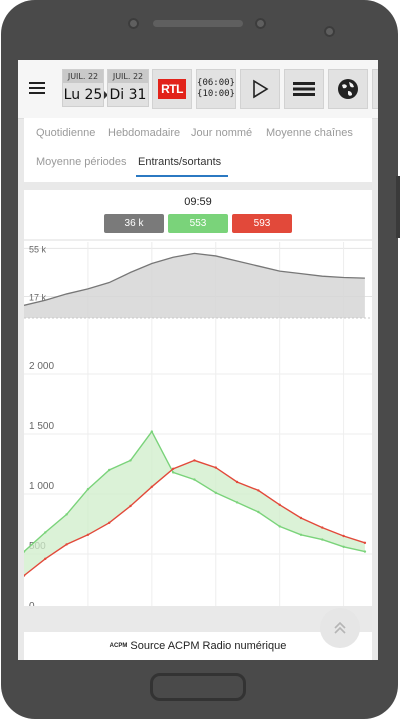  I want to click on end-date-button: JUIL. 22 Di 31, so click(128, 88).